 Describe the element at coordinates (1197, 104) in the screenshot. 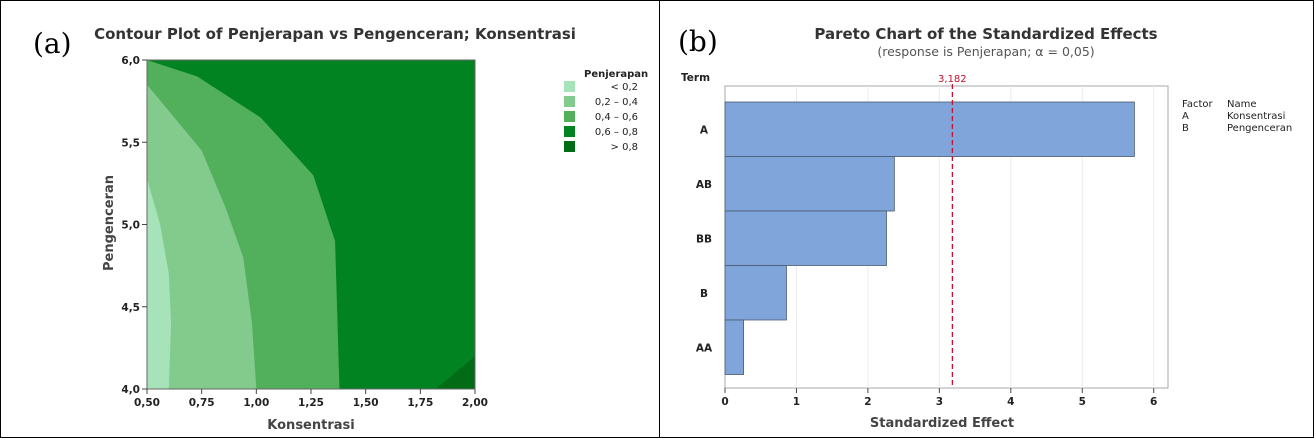

I see `factor-legend-header-factor: Factor` at that location.